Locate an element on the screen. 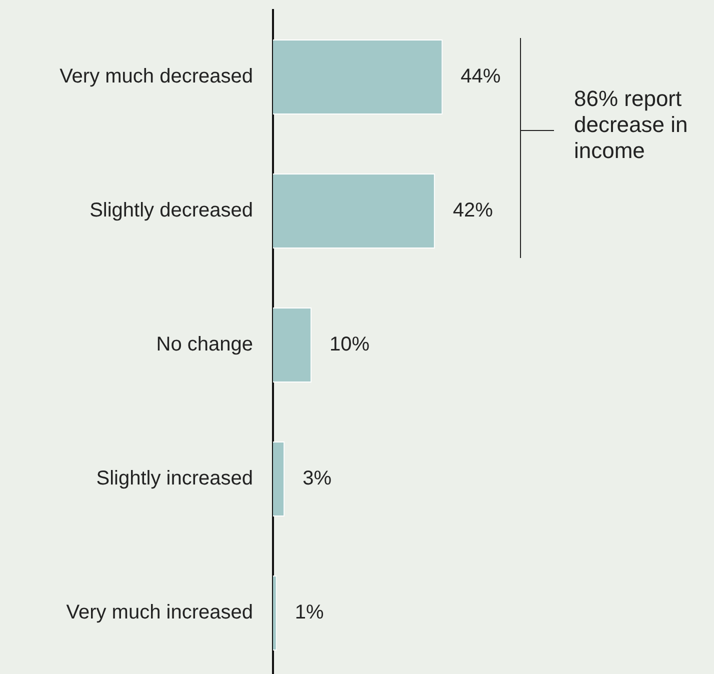  y-tick-label: No change is located at coordinates (204, 345).